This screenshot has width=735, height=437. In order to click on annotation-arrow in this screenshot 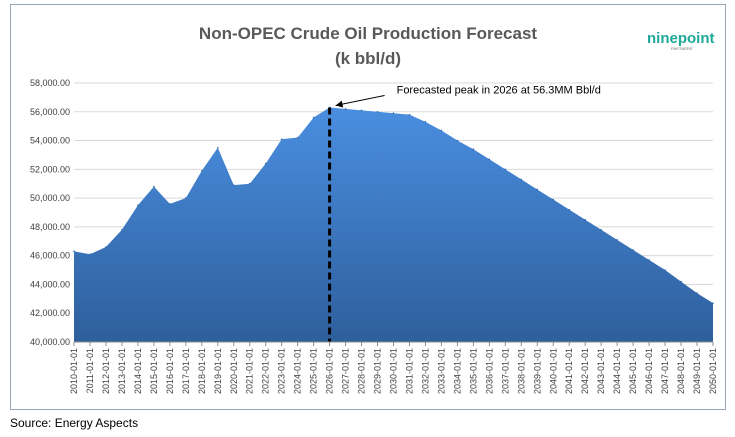, I will do `click(360, 100)`.